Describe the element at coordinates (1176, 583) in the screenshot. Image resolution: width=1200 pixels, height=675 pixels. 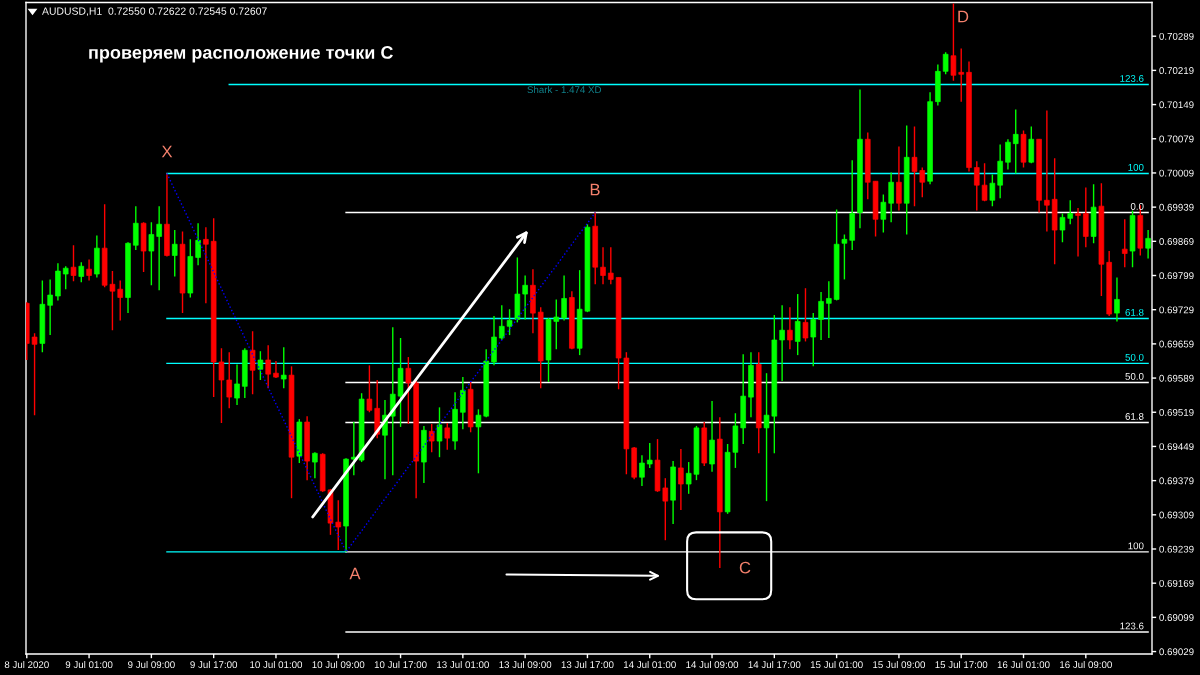
I see `y-tick-label: 0.69169` at that location.